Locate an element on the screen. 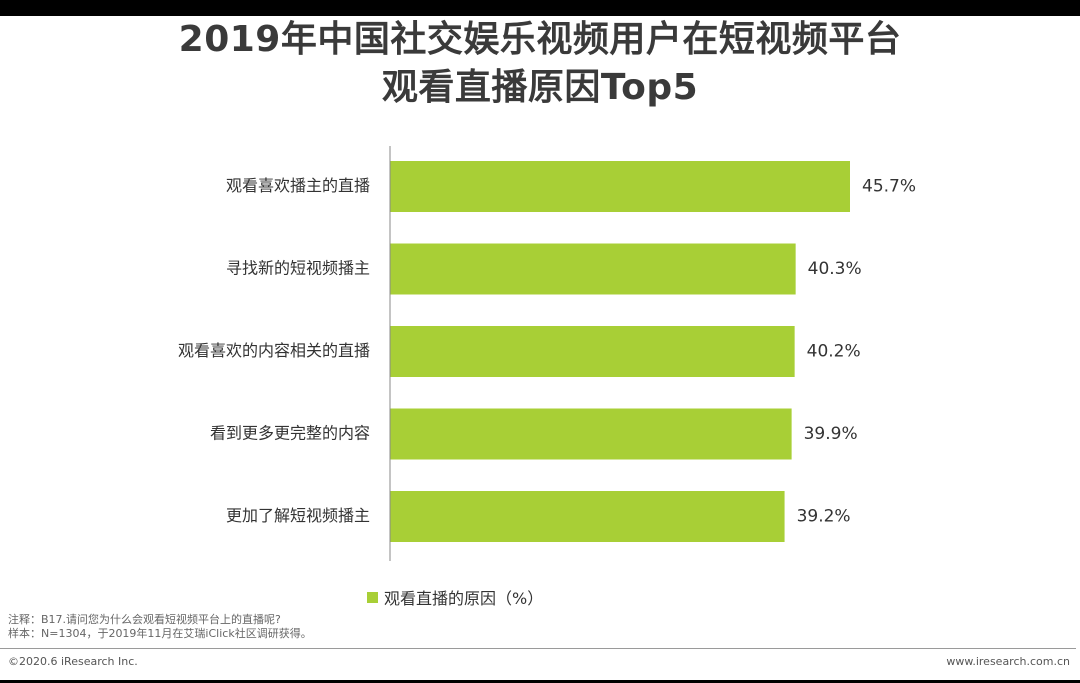  chart-title-line-1: 2019年中国社交娱乐视频用户在短视频平台 is located at coordinates (540, 39).